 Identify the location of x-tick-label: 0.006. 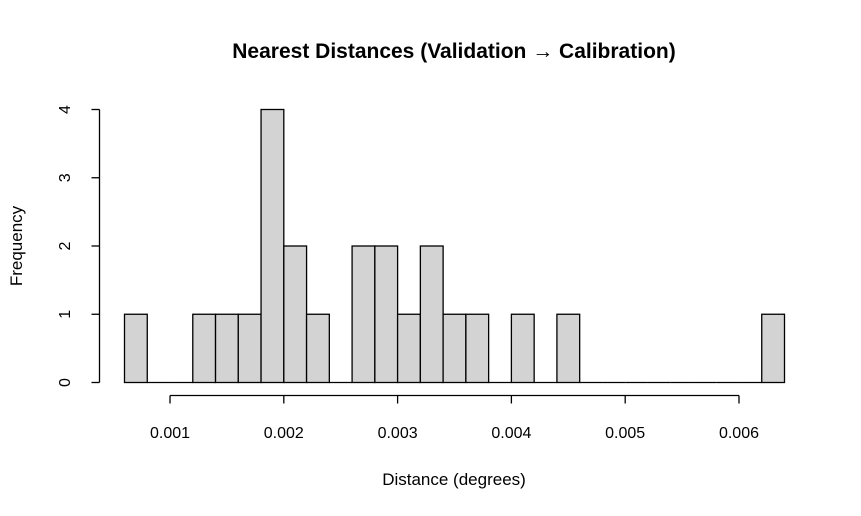
(739, 433).